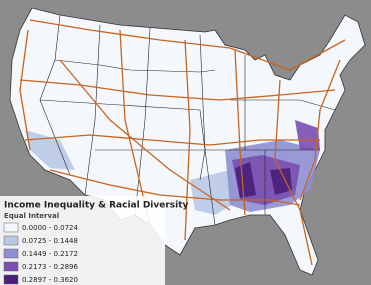  What do you see at coordinates (96, 206) in the screenshot?
I see `legend-title: Income Inequality & Racial Diversity` at bounding box center [96, 206].